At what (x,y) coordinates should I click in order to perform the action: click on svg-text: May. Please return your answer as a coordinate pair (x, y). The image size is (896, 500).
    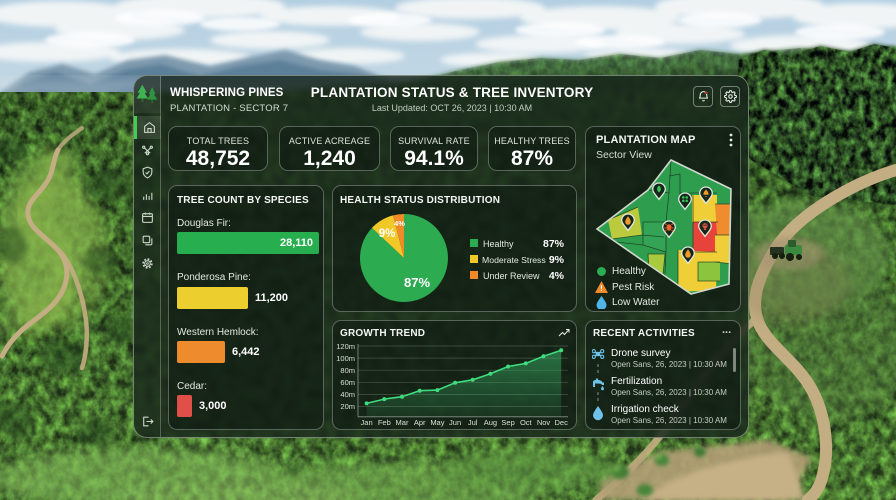
    Looking at the image, I should click on (437, 422).